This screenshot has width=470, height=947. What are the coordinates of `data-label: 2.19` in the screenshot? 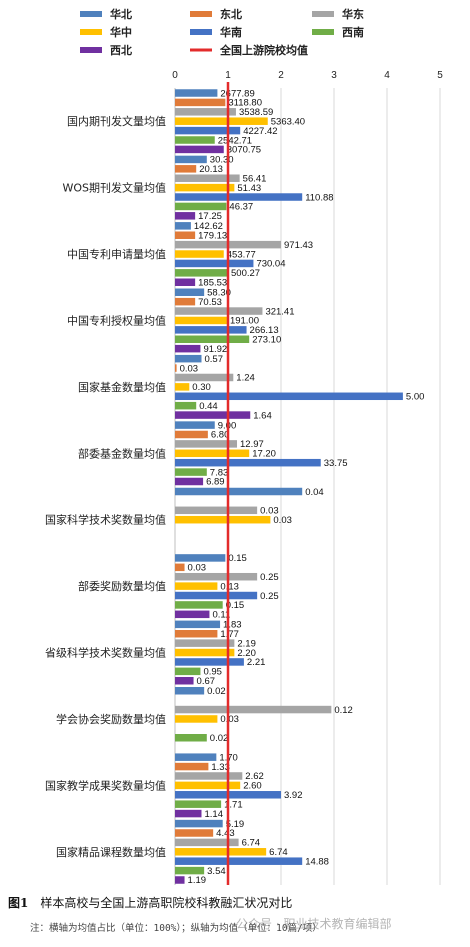 It's located at (246, 643).